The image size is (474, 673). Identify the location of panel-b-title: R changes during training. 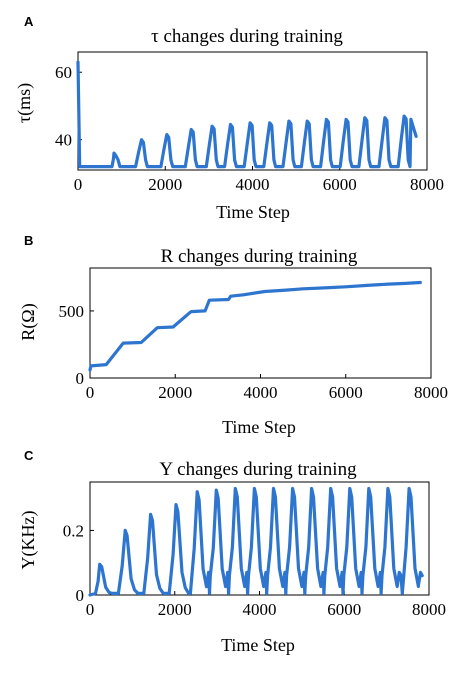
(259, 256).